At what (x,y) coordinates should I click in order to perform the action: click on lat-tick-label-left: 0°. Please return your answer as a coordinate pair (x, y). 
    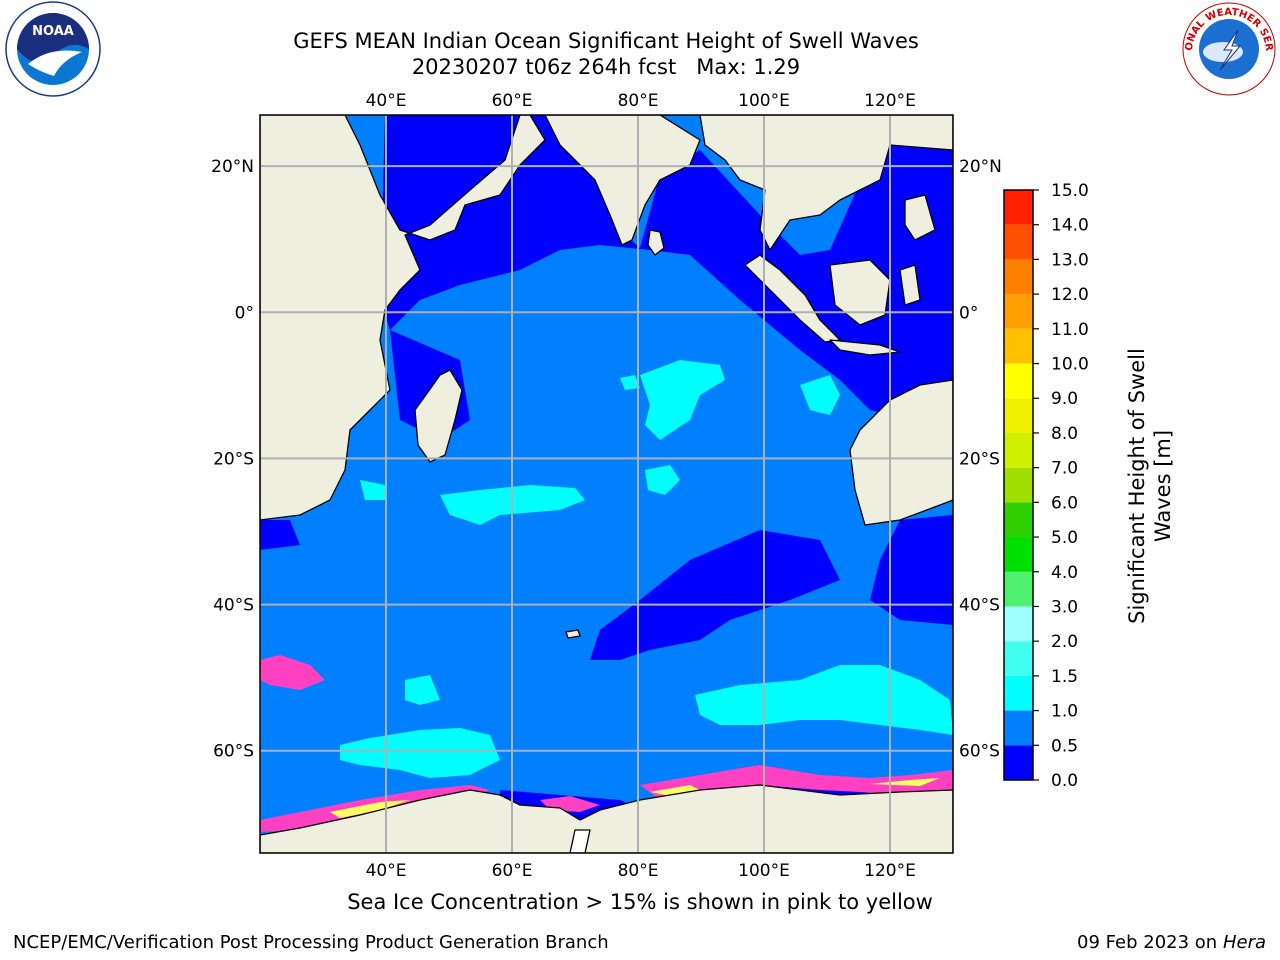
    Looking at the image, I should click on (244, 313).